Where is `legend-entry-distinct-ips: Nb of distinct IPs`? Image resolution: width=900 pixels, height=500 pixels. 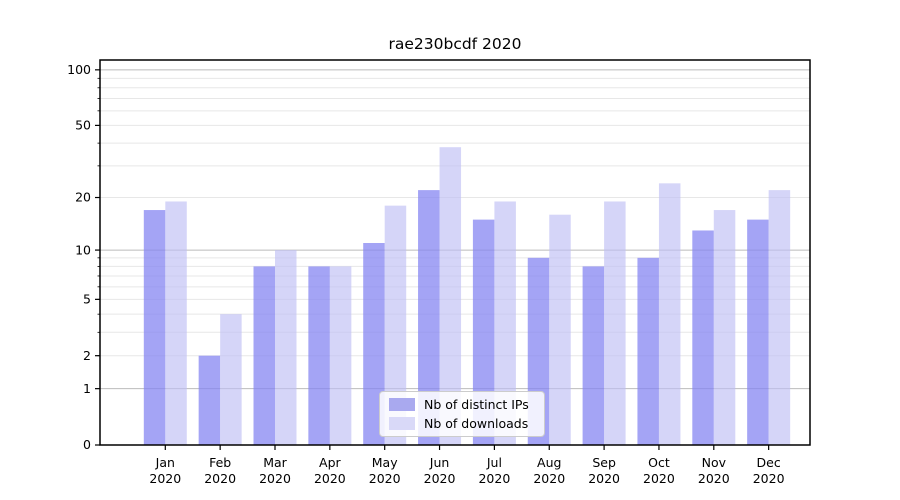
legend-entry-distinct-ips: Nb of distinct IPs is located at coordinates (462, 404).